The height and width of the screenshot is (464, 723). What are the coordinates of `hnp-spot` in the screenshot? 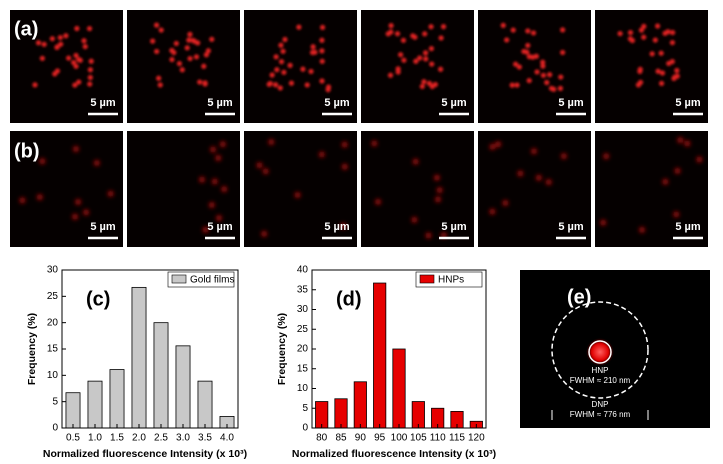 It's located at (600, 352).